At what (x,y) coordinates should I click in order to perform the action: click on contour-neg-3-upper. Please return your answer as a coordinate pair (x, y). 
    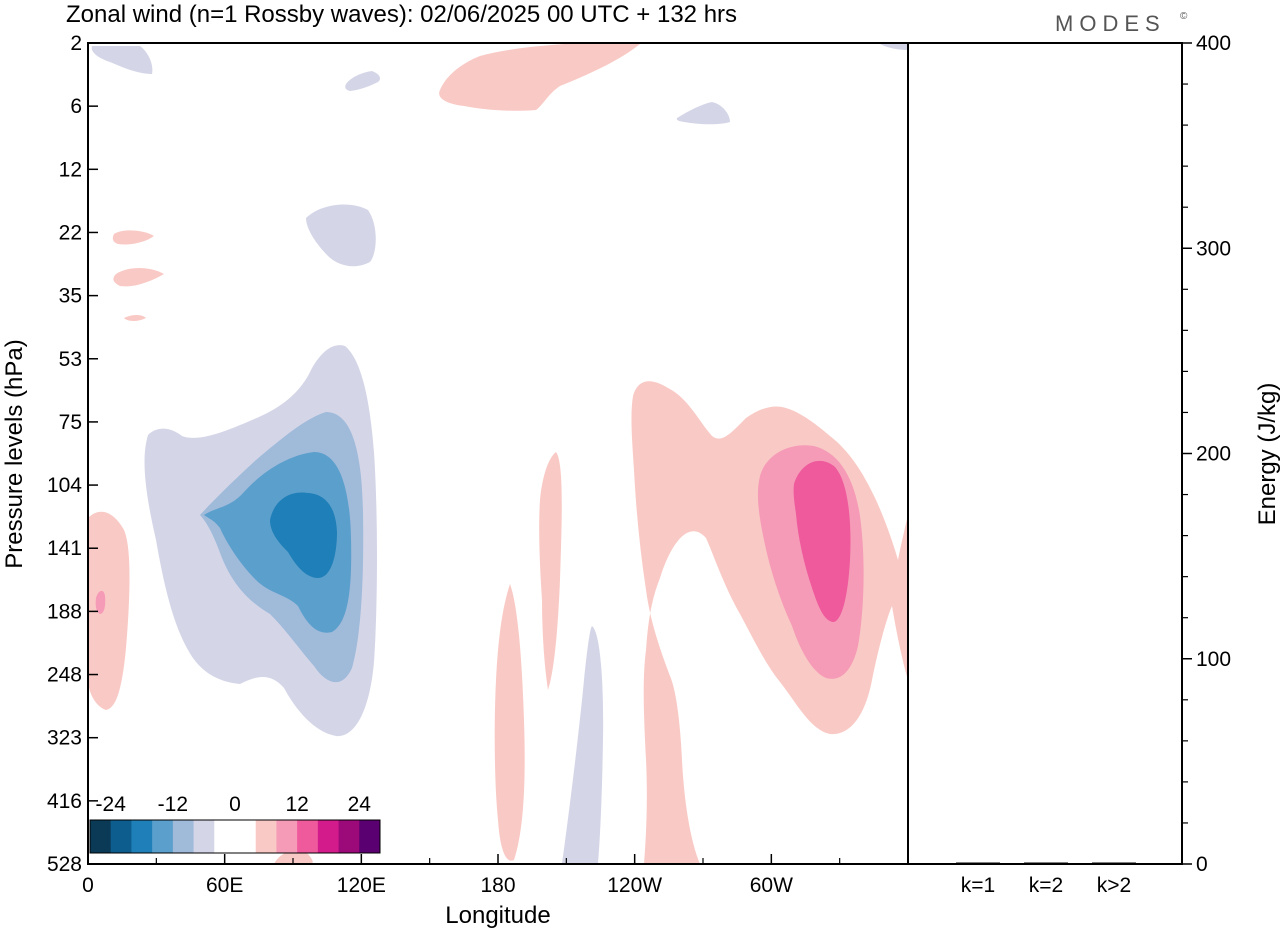
    Looking at the image, I should click on (341, 235).